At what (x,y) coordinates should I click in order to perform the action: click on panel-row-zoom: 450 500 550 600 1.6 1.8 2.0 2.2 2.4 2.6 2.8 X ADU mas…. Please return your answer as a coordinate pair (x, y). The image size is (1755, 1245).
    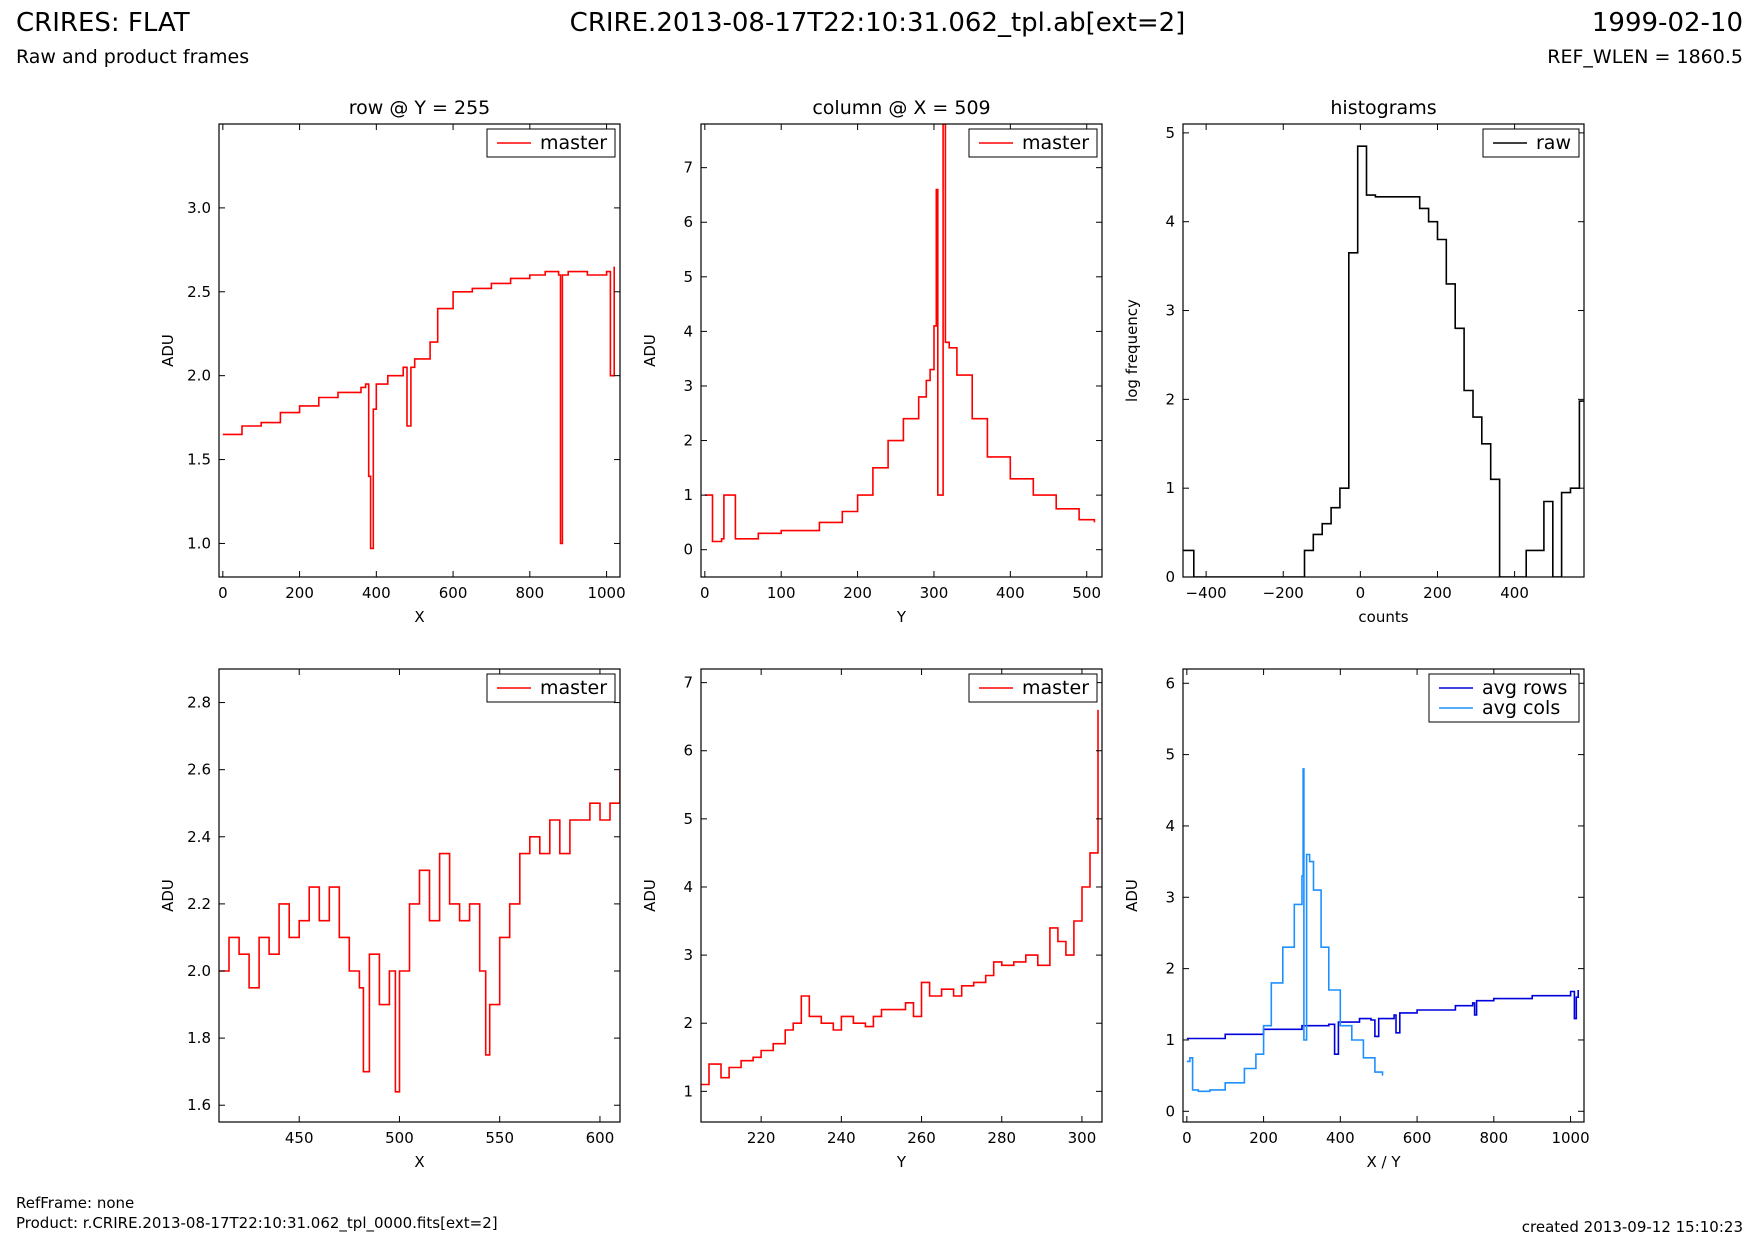
    Looking at the image, I should click on (390, 919).